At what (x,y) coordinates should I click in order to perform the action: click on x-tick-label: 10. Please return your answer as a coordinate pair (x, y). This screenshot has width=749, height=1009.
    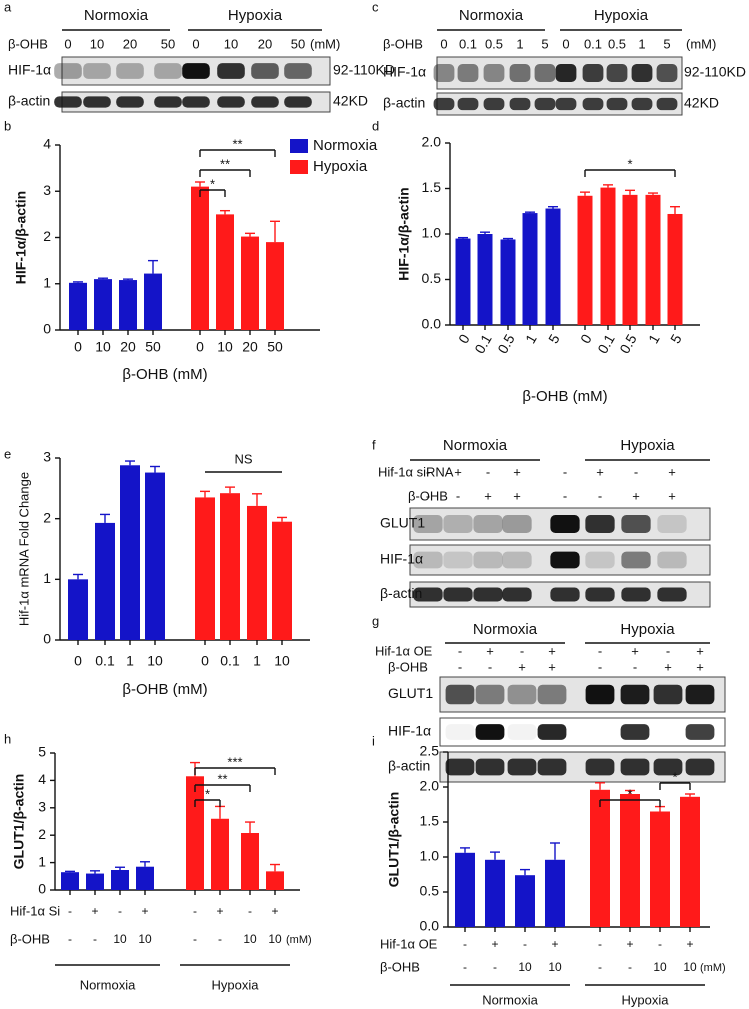
    Looking at the image, I should click on (103, 347).